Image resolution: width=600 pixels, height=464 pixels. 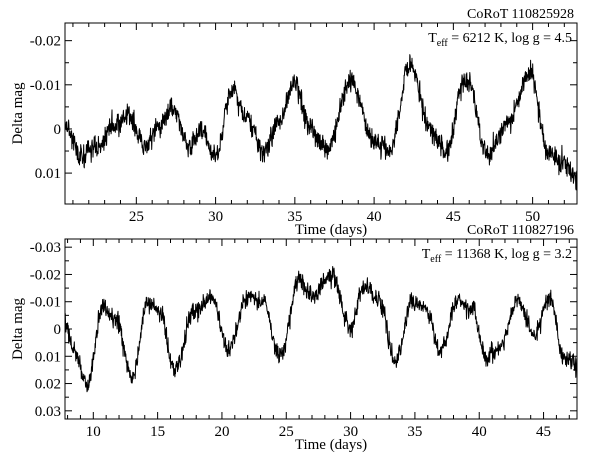 What do you see at coordinates (221, 432) in the screenshot?
I see `x-tick-label: 20` at bounding box center [221, 432].